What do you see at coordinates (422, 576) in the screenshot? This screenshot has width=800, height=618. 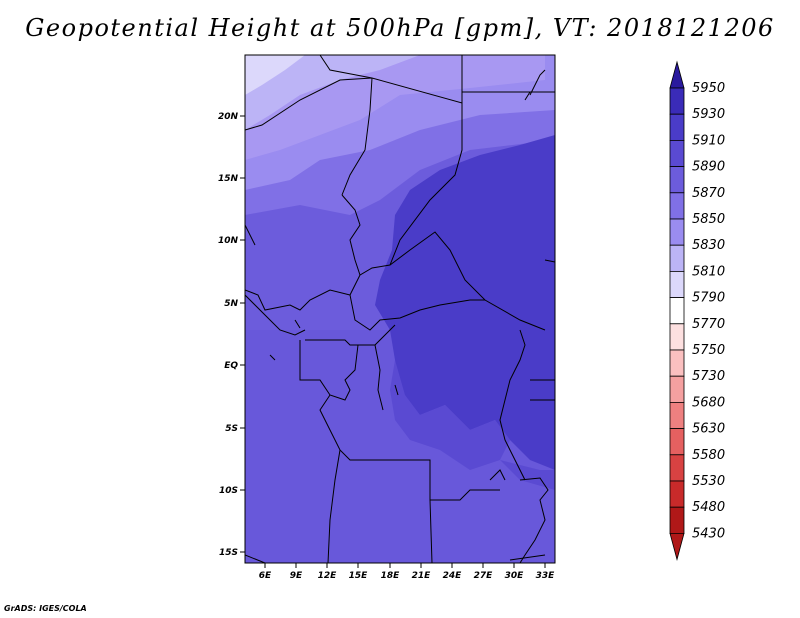 I see `lon-label: 21E` at bounding box center [422, 576].